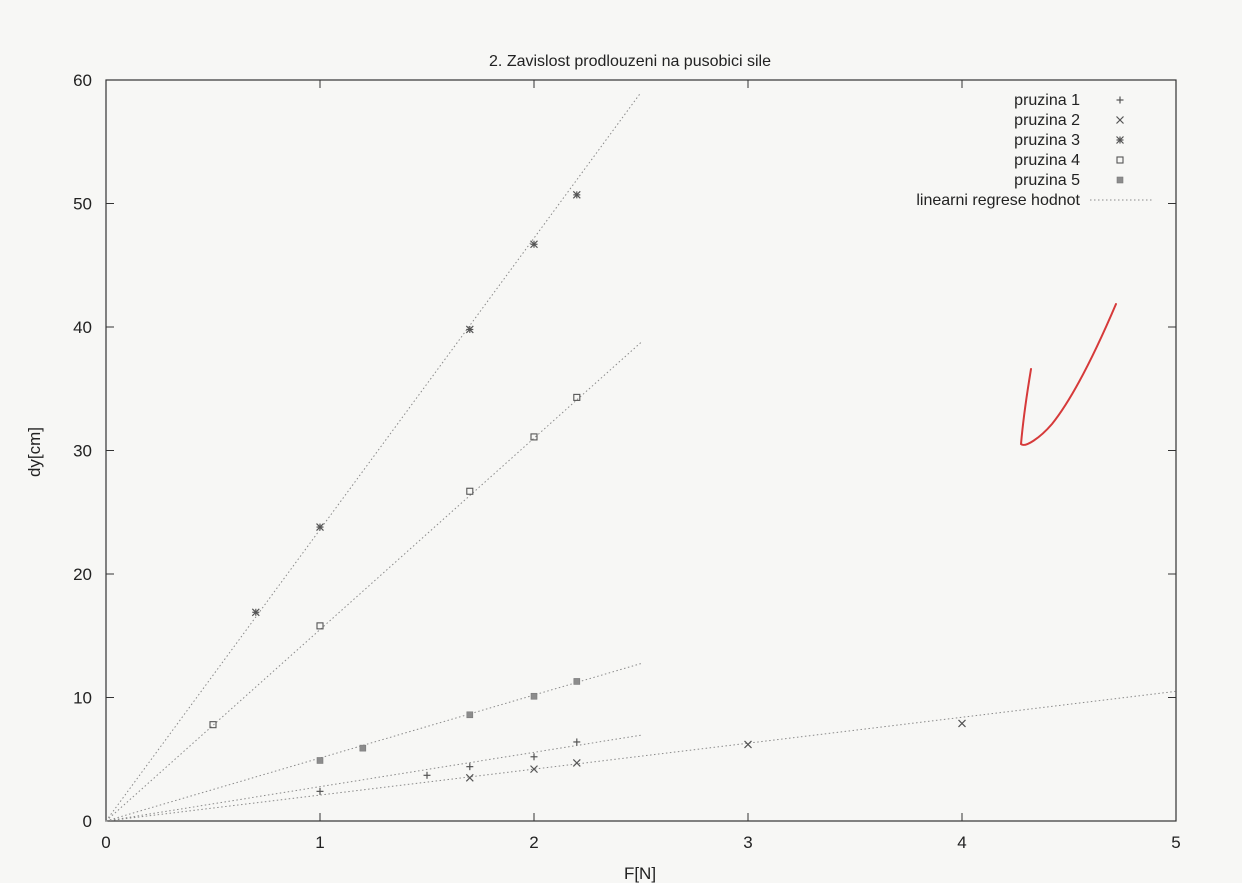 This screenshot has height=883, width=1242. Describe the element at coordinates (105, 842) in the screenshot. I see `x-tick-label: 0` at that location.